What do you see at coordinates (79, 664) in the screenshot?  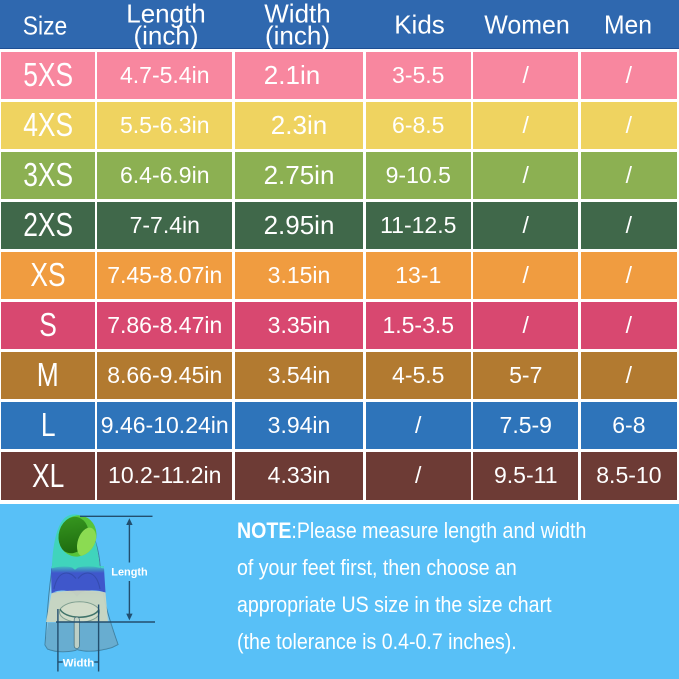 I see `svg-text: Width` at bounding box center [79, 664].